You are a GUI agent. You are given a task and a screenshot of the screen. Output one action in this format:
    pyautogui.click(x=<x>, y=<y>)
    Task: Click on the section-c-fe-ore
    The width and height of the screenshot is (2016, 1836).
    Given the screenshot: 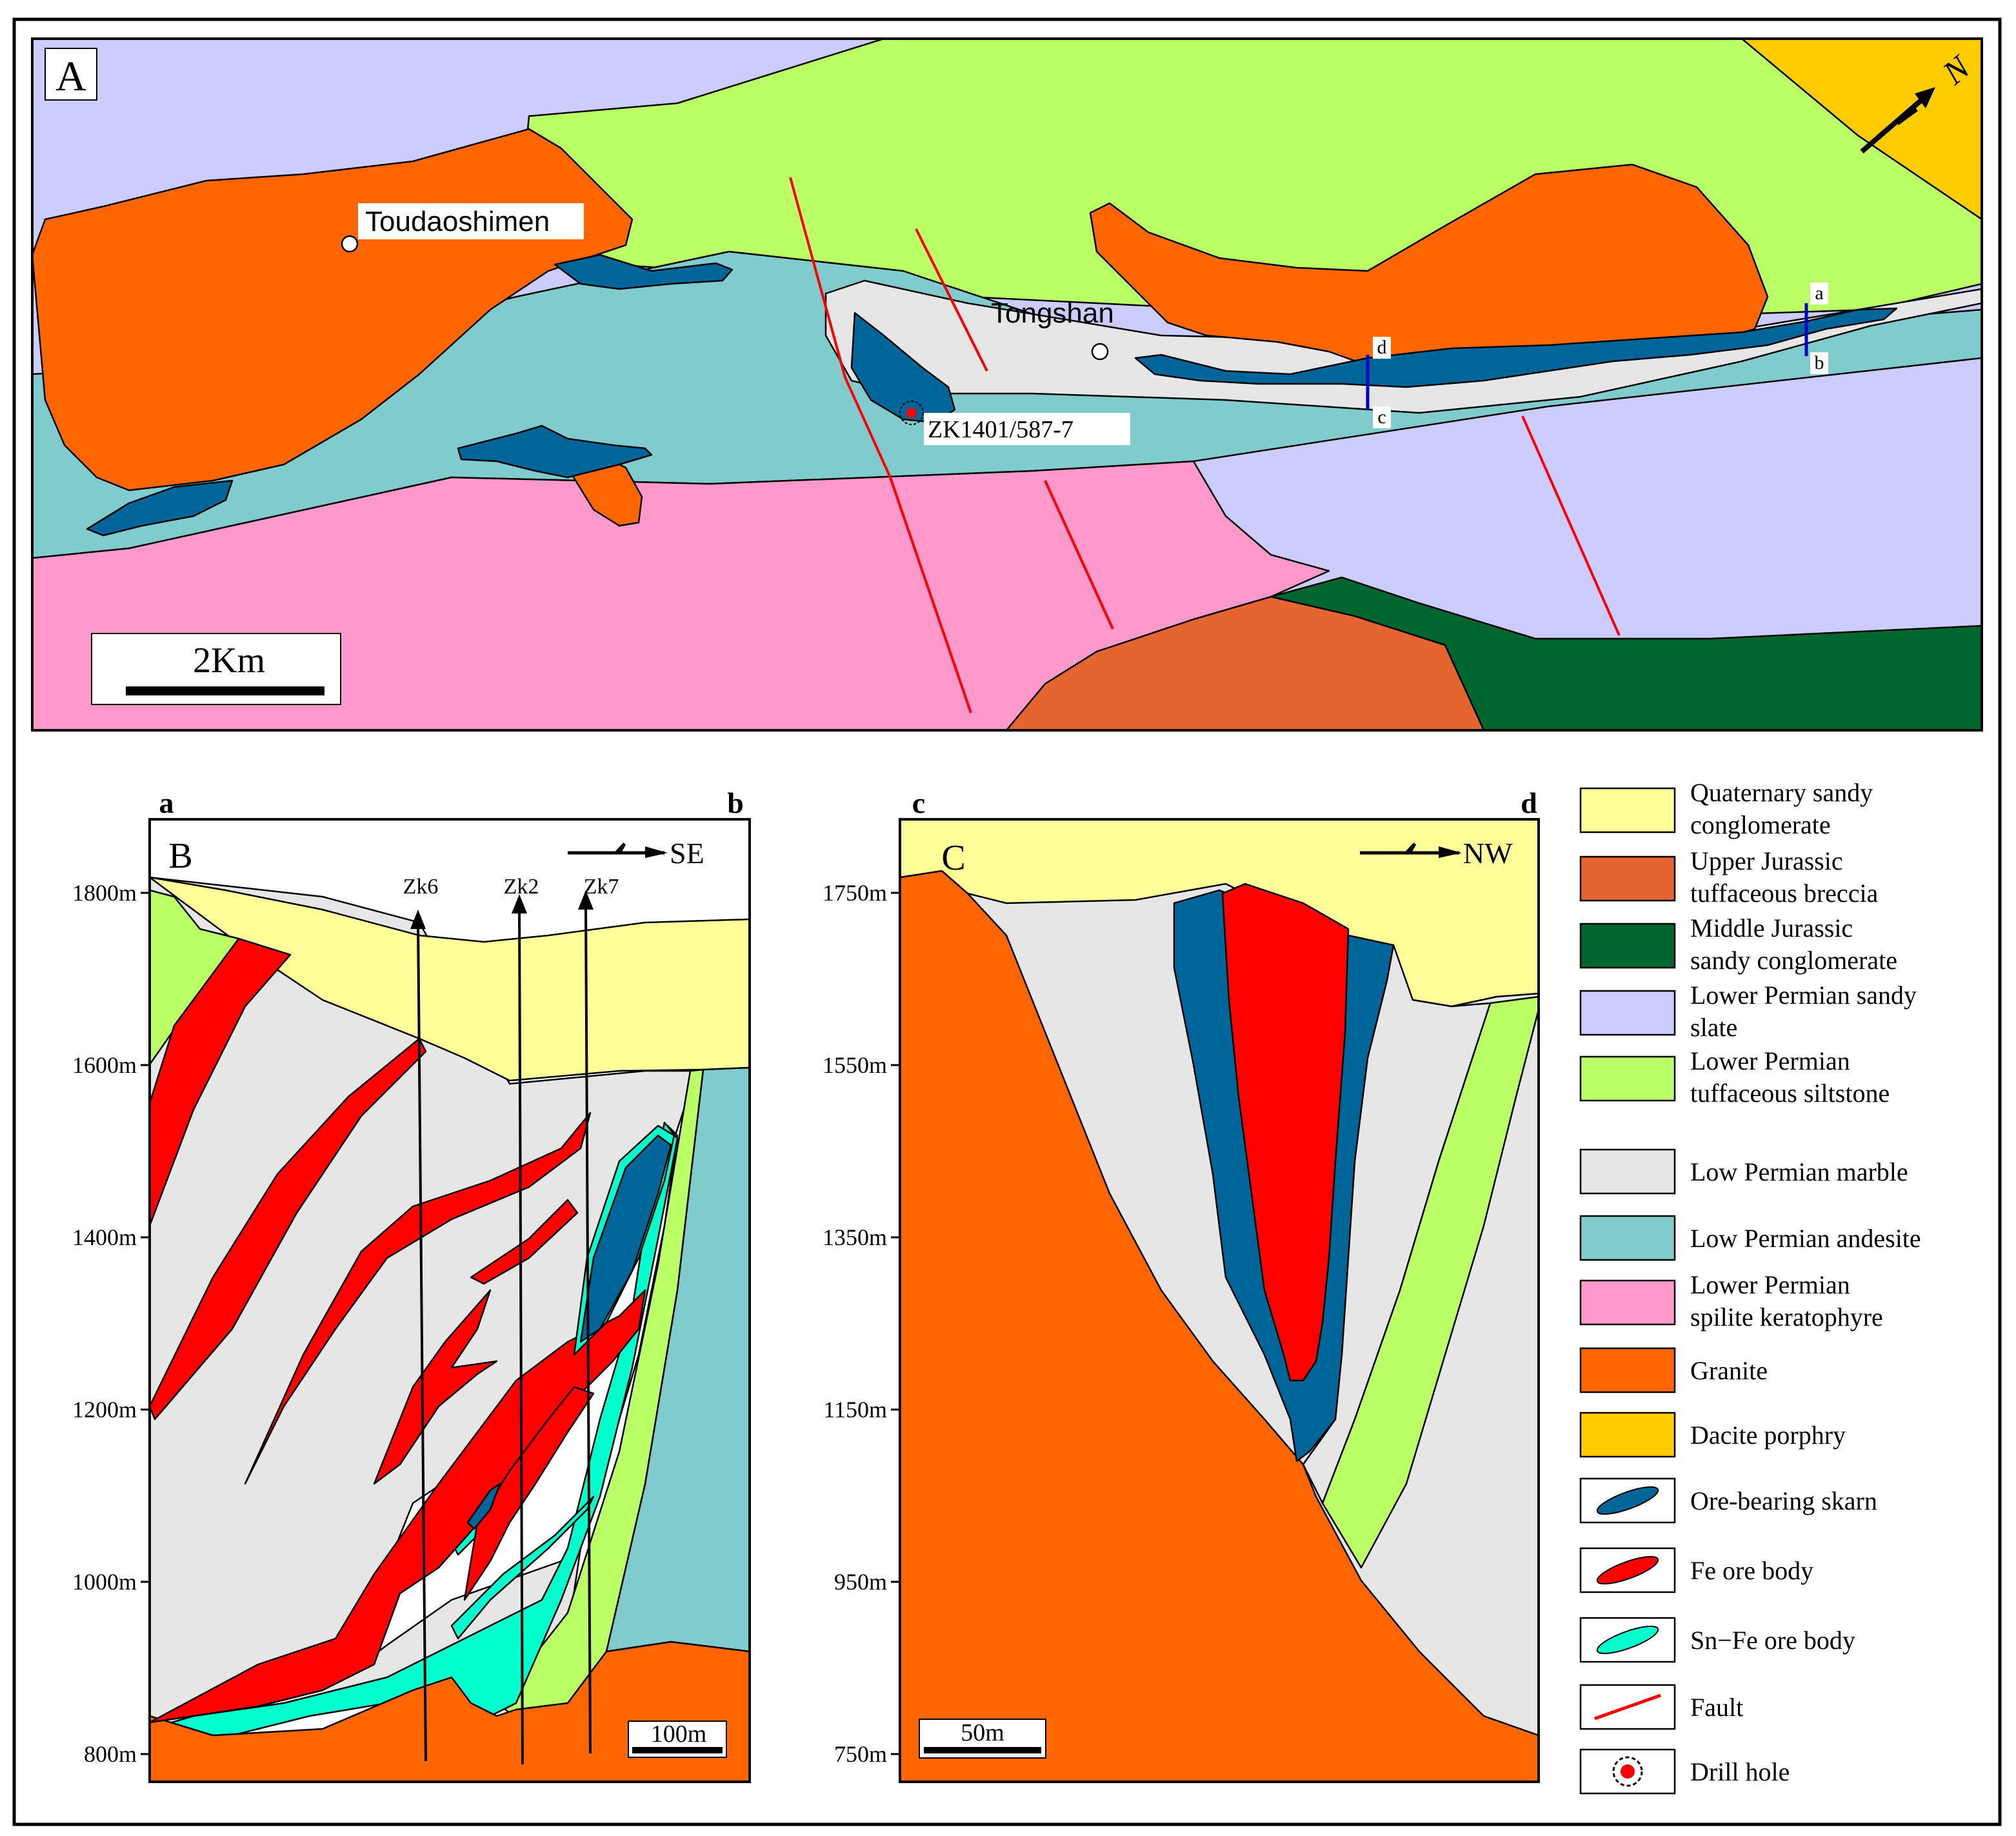 What is the action you would take?
    pyautogui.click(x=1285, y=1132)
    